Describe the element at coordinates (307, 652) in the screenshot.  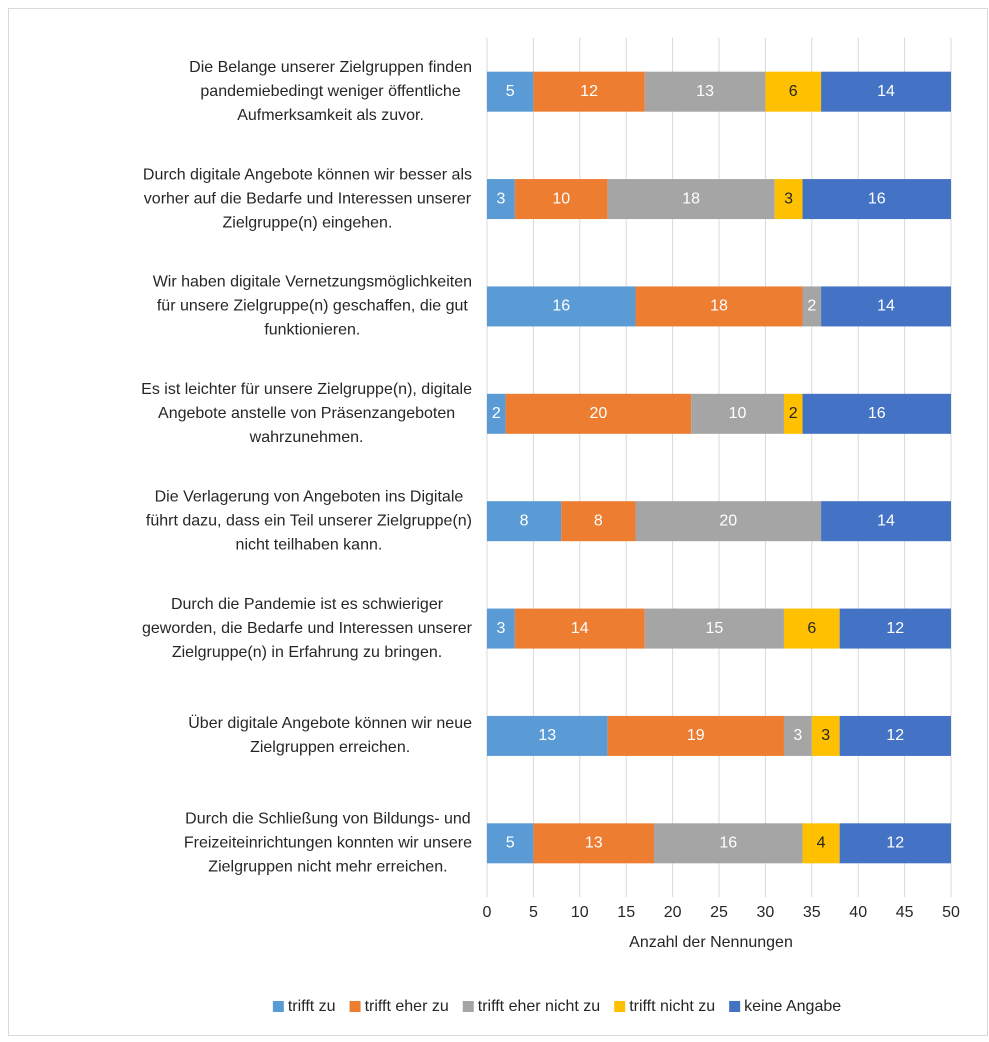
I see `category-label: Zielgruppe(n) in Erfahrung zu bringen.` at that location.